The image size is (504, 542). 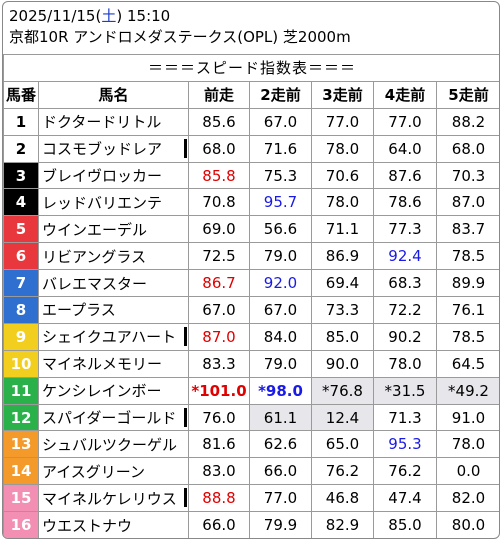 I want to click on table-row: 14 アイスグリーン 83.0 66.0 76.2 76.2 0.0, so click(x=251, y=471).